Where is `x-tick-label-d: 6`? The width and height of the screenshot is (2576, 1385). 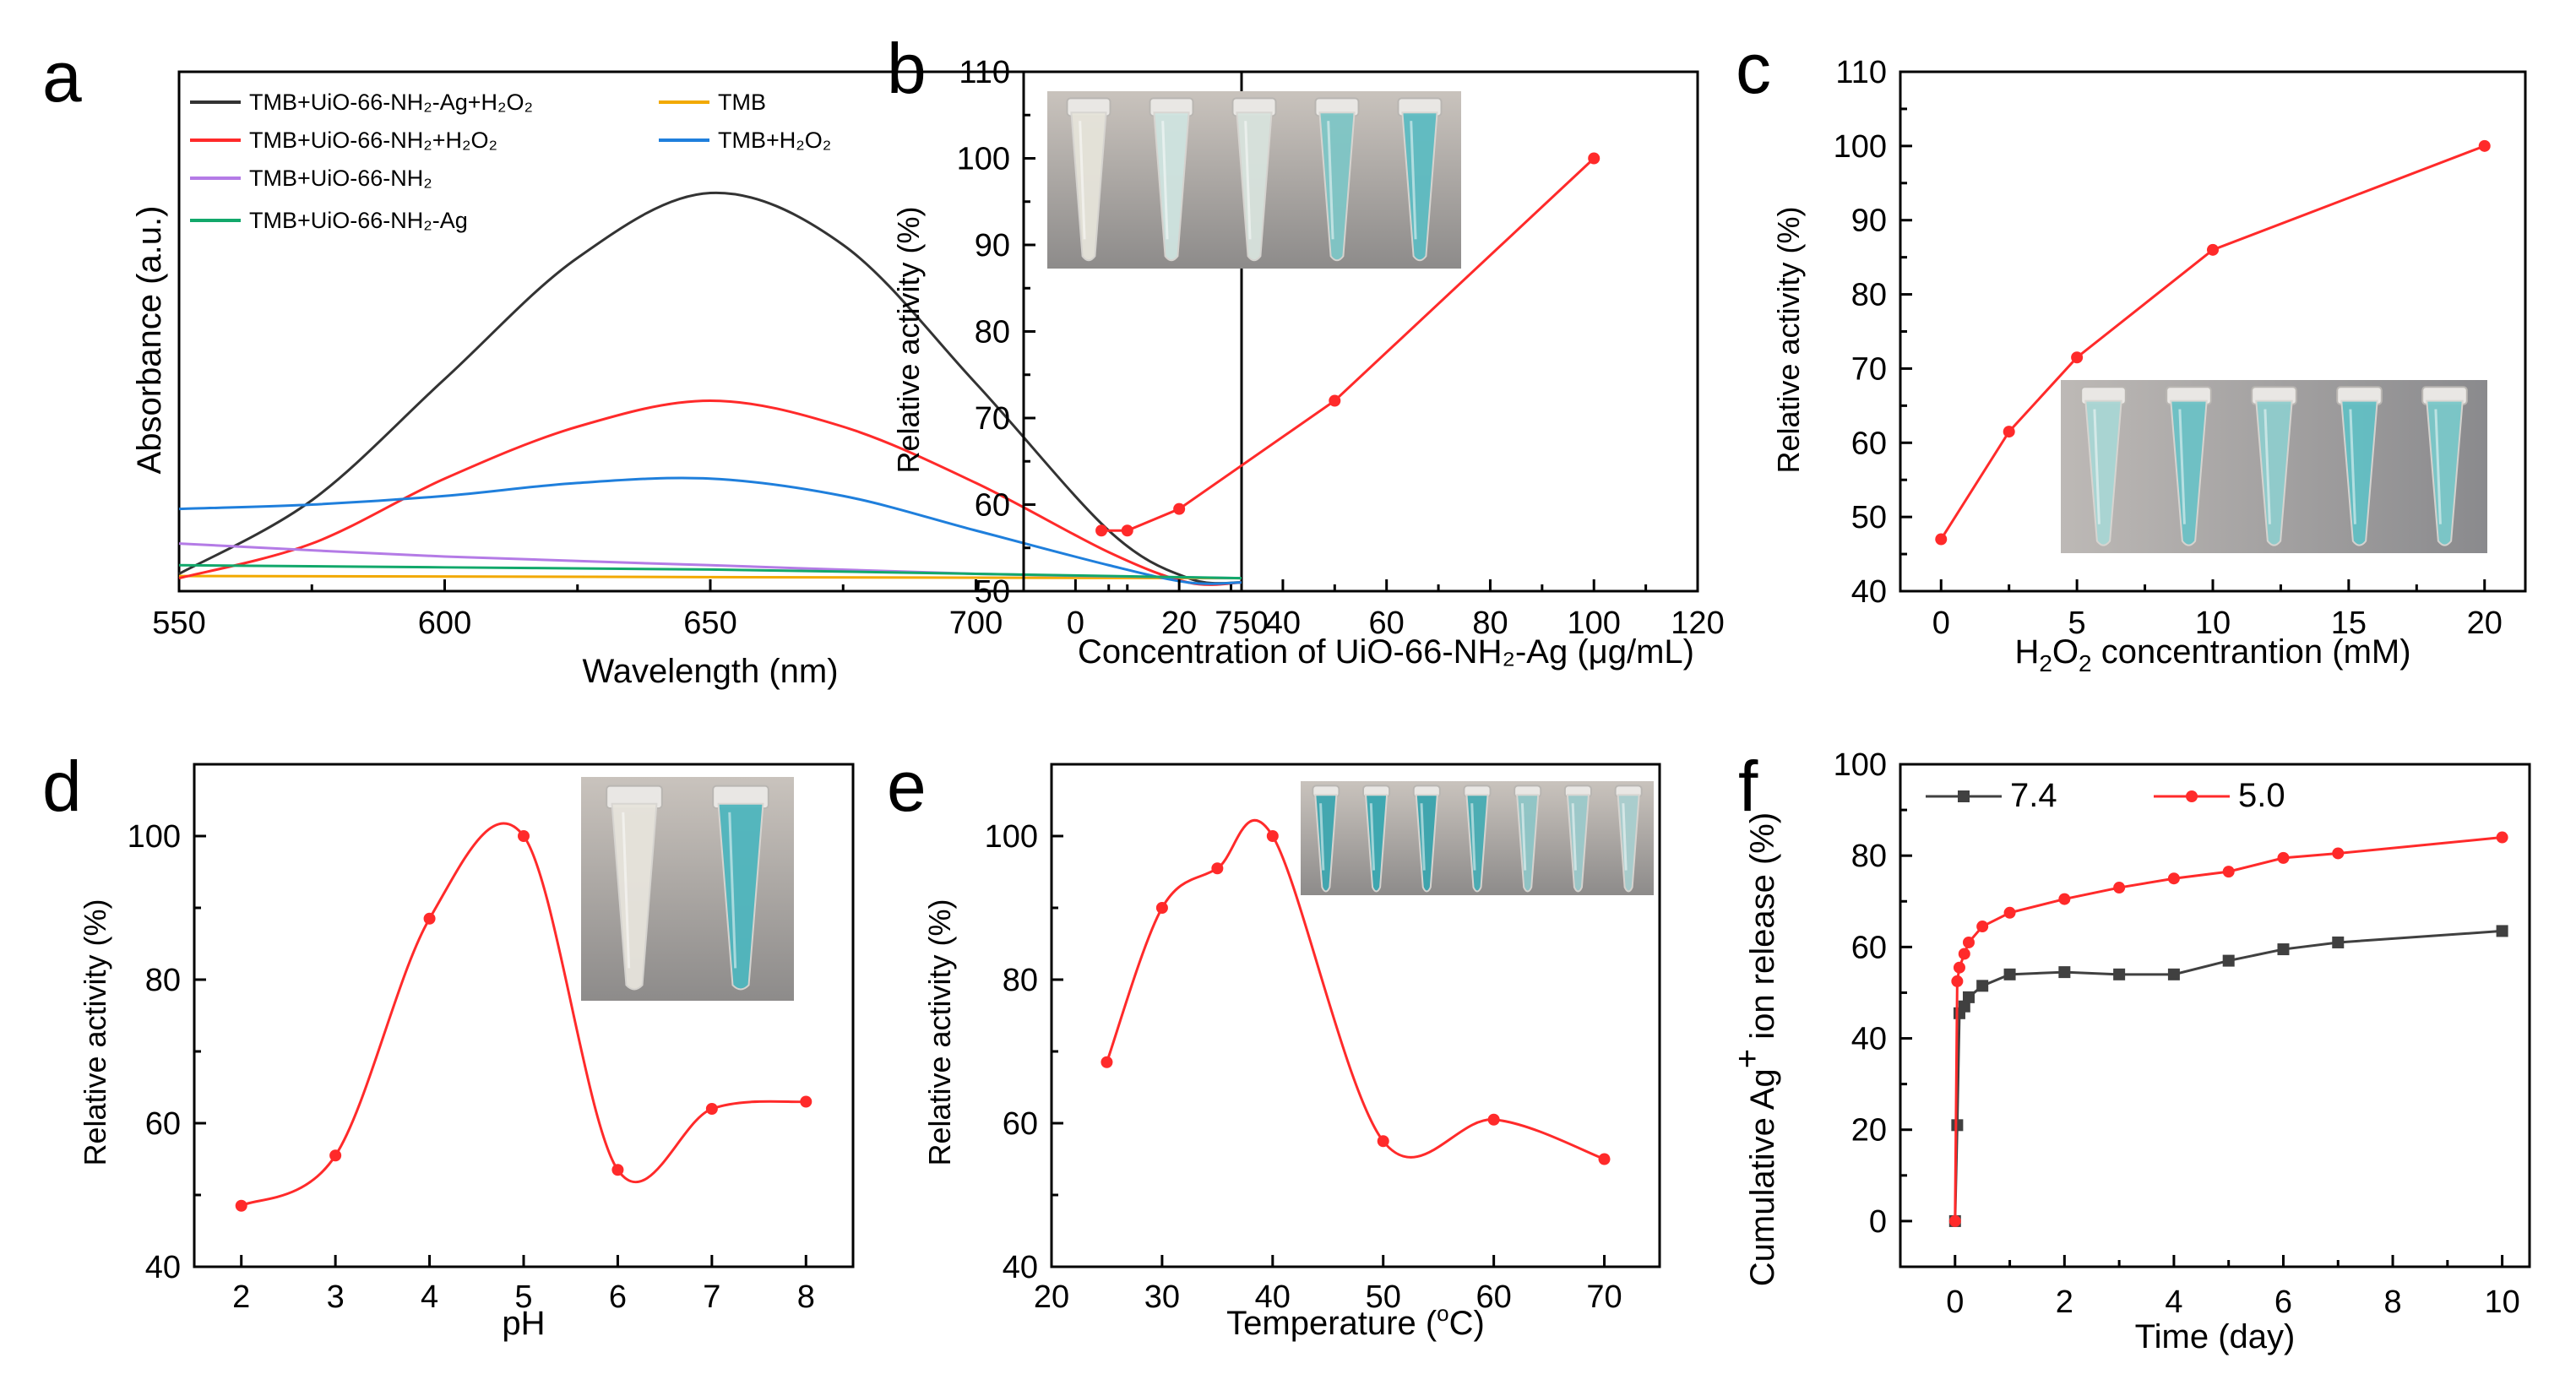 x-tick-label-d: 6 is located at coordinates (618, 1297).